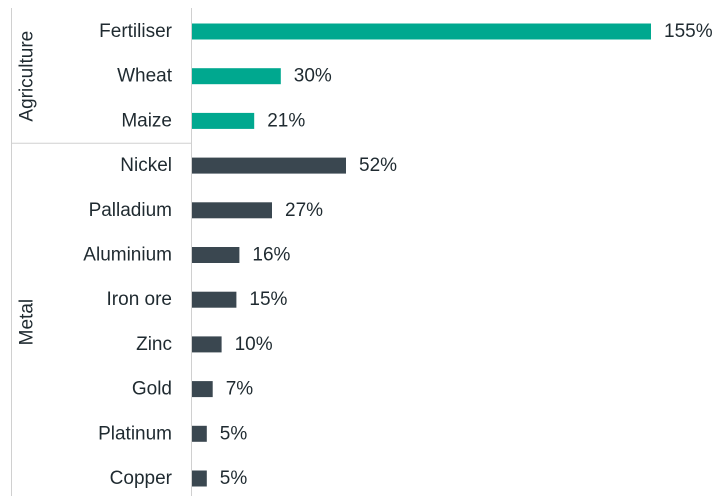  I want to click on group-label: Metal, so click(27, 322).